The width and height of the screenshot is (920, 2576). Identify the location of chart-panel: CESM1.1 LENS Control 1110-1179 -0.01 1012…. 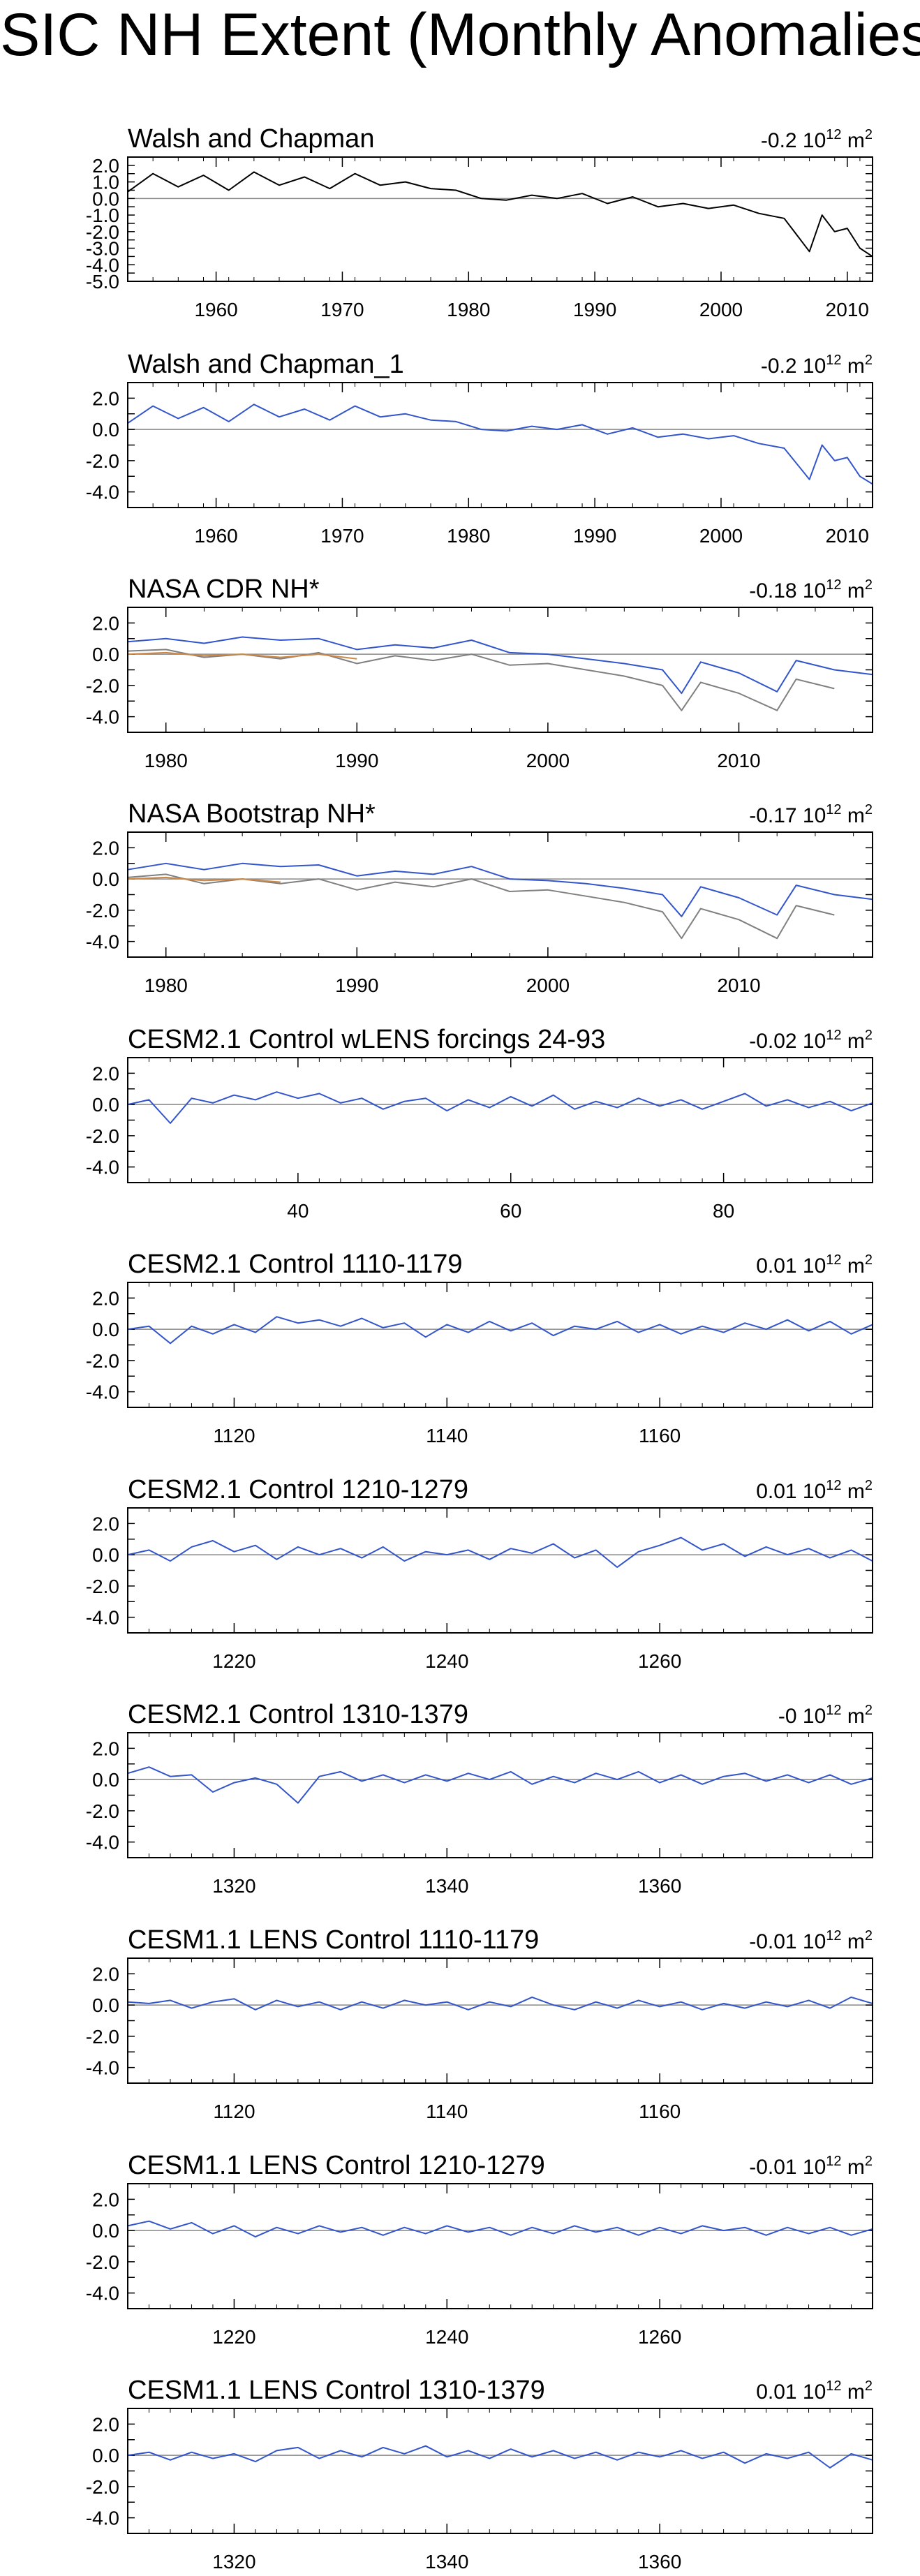
(480, 2023).